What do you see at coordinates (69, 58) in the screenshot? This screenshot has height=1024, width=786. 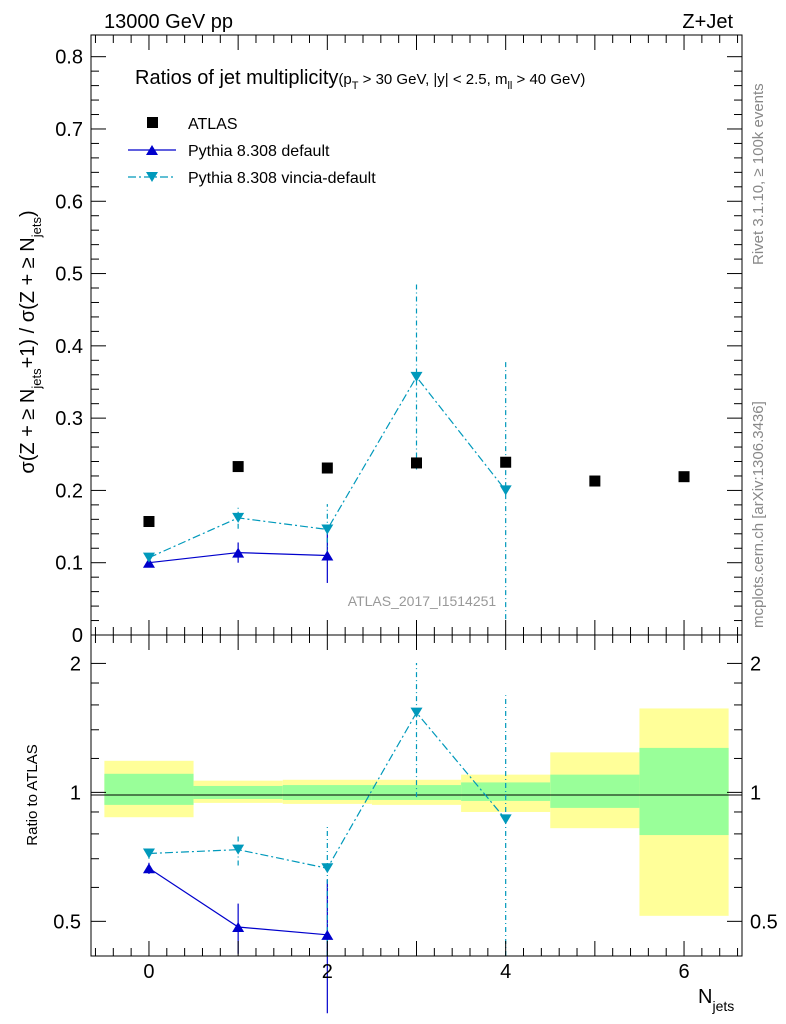 I see `main-y-tick-label: 0.8` at bounding box center [69, 58].